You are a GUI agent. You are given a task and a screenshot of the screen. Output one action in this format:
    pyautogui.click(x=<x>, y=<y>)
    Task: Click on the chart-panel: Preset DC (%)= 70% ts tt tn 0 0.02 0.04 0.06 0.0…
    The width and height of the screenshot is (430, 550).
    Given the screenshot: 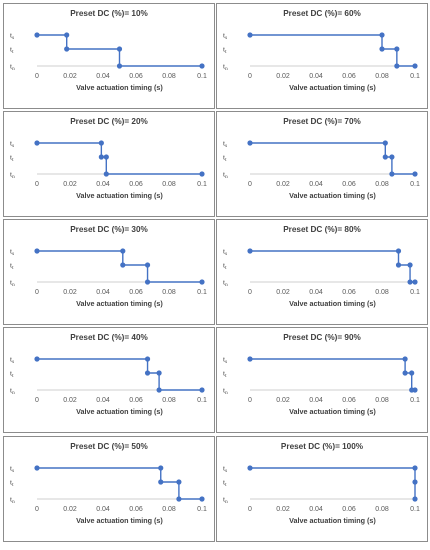 What is the action you would take?
    pyautogui.click(x=322, y=164)
    